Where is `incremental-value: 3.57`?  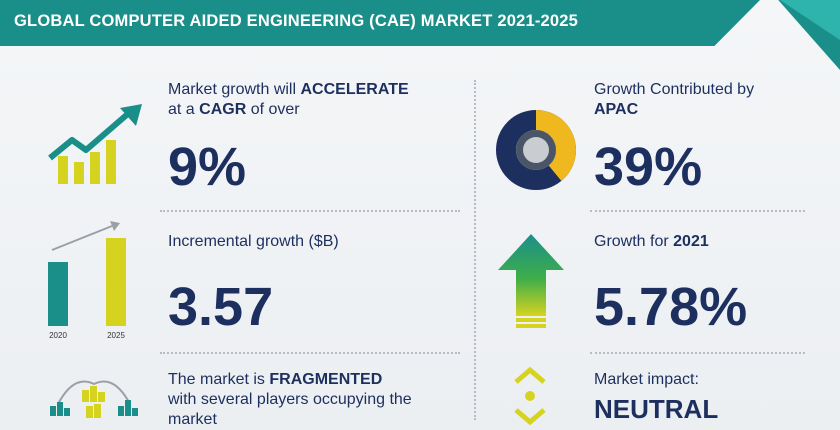
incremental-value: 3.57 is located at coordinates (221, 307).